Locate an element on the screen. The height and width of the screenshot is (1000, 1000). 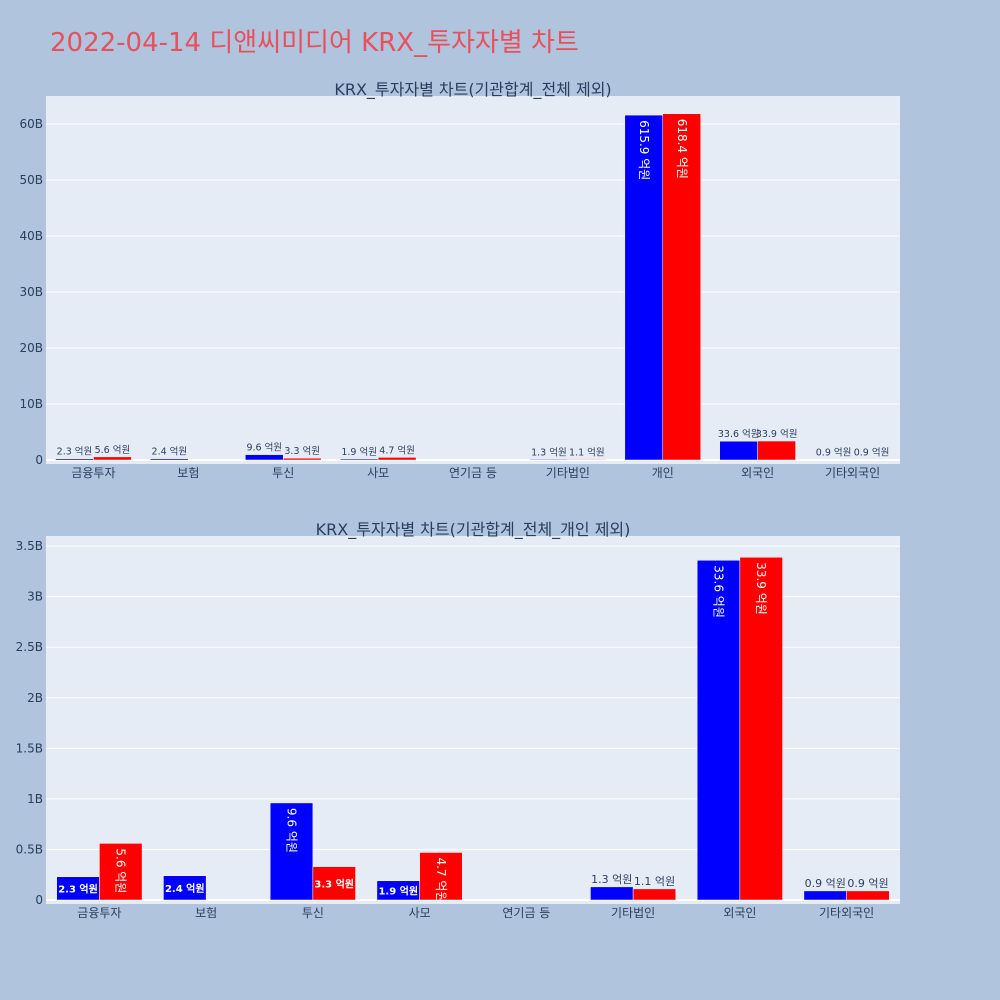
data-label: 615.9 억원 is located at coordinates (644, 150).